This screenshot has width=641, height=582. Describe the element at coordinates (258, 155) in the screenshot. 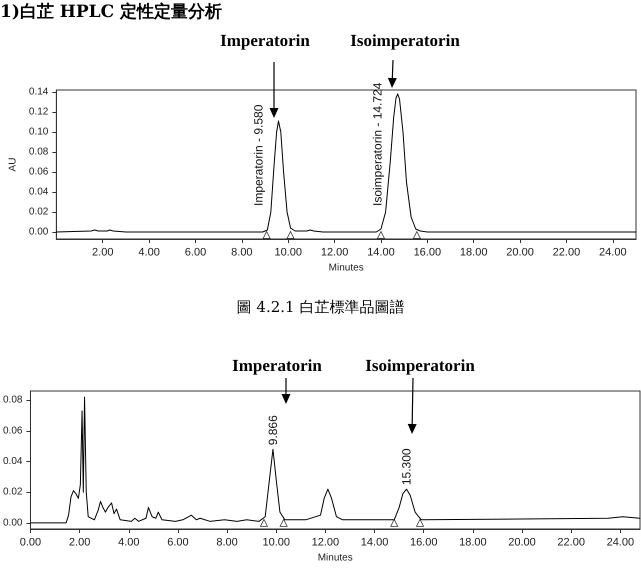

I see `annotation: Imperatorin - 9.580` at that location.